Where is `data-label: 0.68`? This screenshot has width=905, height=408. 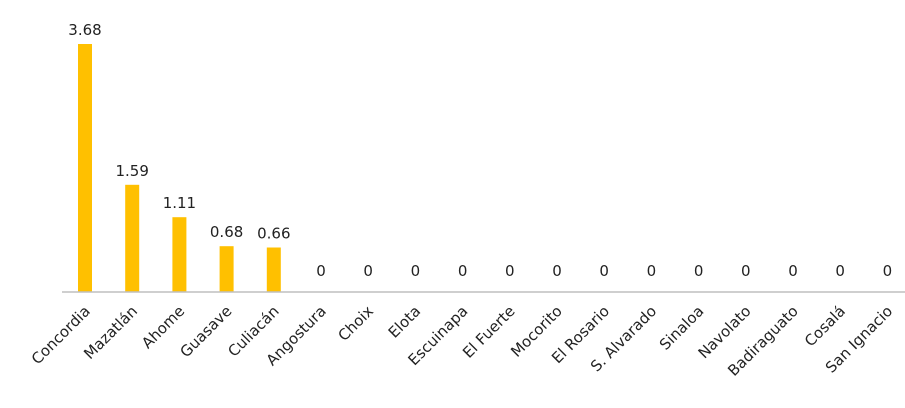 data-label: 0.68 is located at coordinates (226, 232).